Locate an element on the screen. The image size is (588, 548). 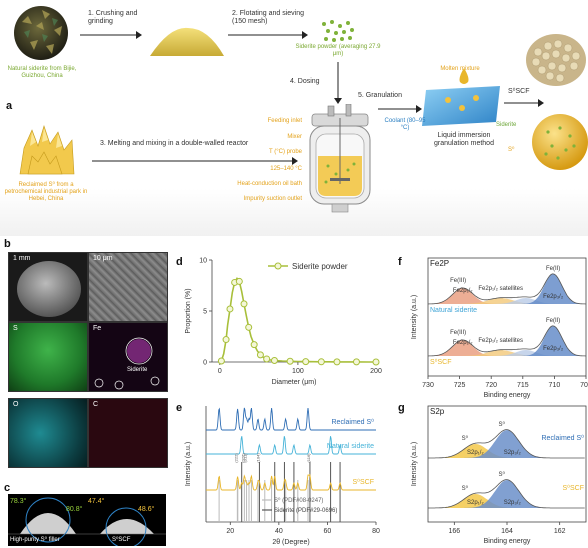
g-peak-s0-b: S⁰ is located at coordinates (502, 424).